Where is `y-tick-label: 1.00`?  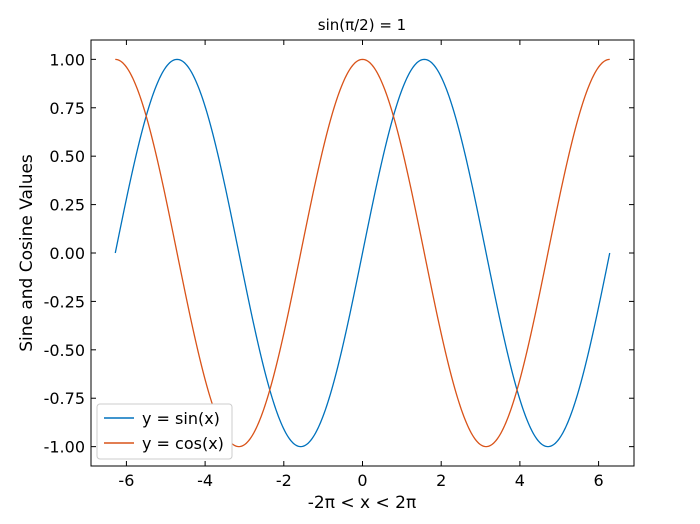
y-tick-label: 1.00 is located at coordinates (67, 59).